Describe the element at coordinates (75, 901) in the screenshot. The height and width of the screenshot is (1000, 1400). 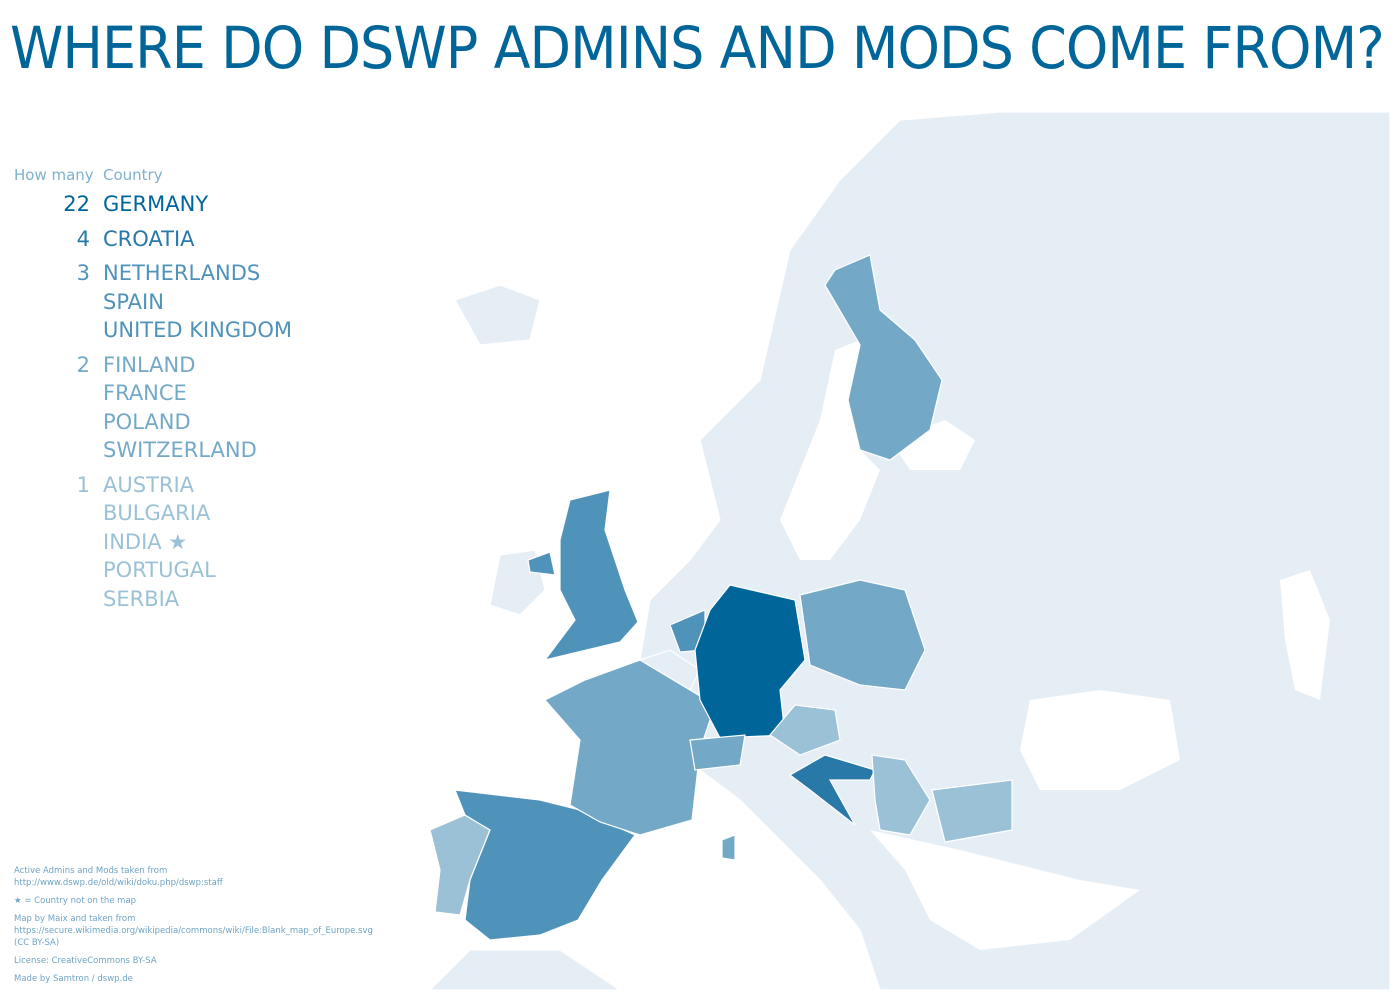
I see `star-note: ★ = Country not on the map` at that location.